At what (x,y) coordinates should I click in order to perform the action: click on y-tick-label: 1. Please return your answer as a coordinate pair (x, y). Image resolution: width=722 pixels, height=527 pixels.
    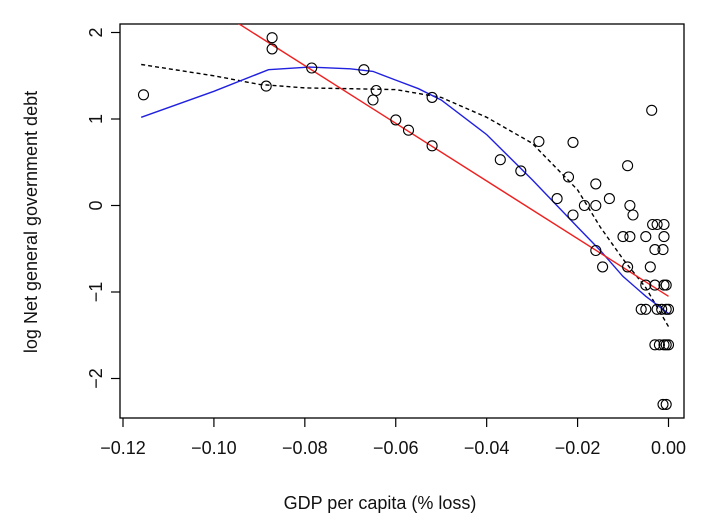
    Looking at the image, I should click on (96, 119).